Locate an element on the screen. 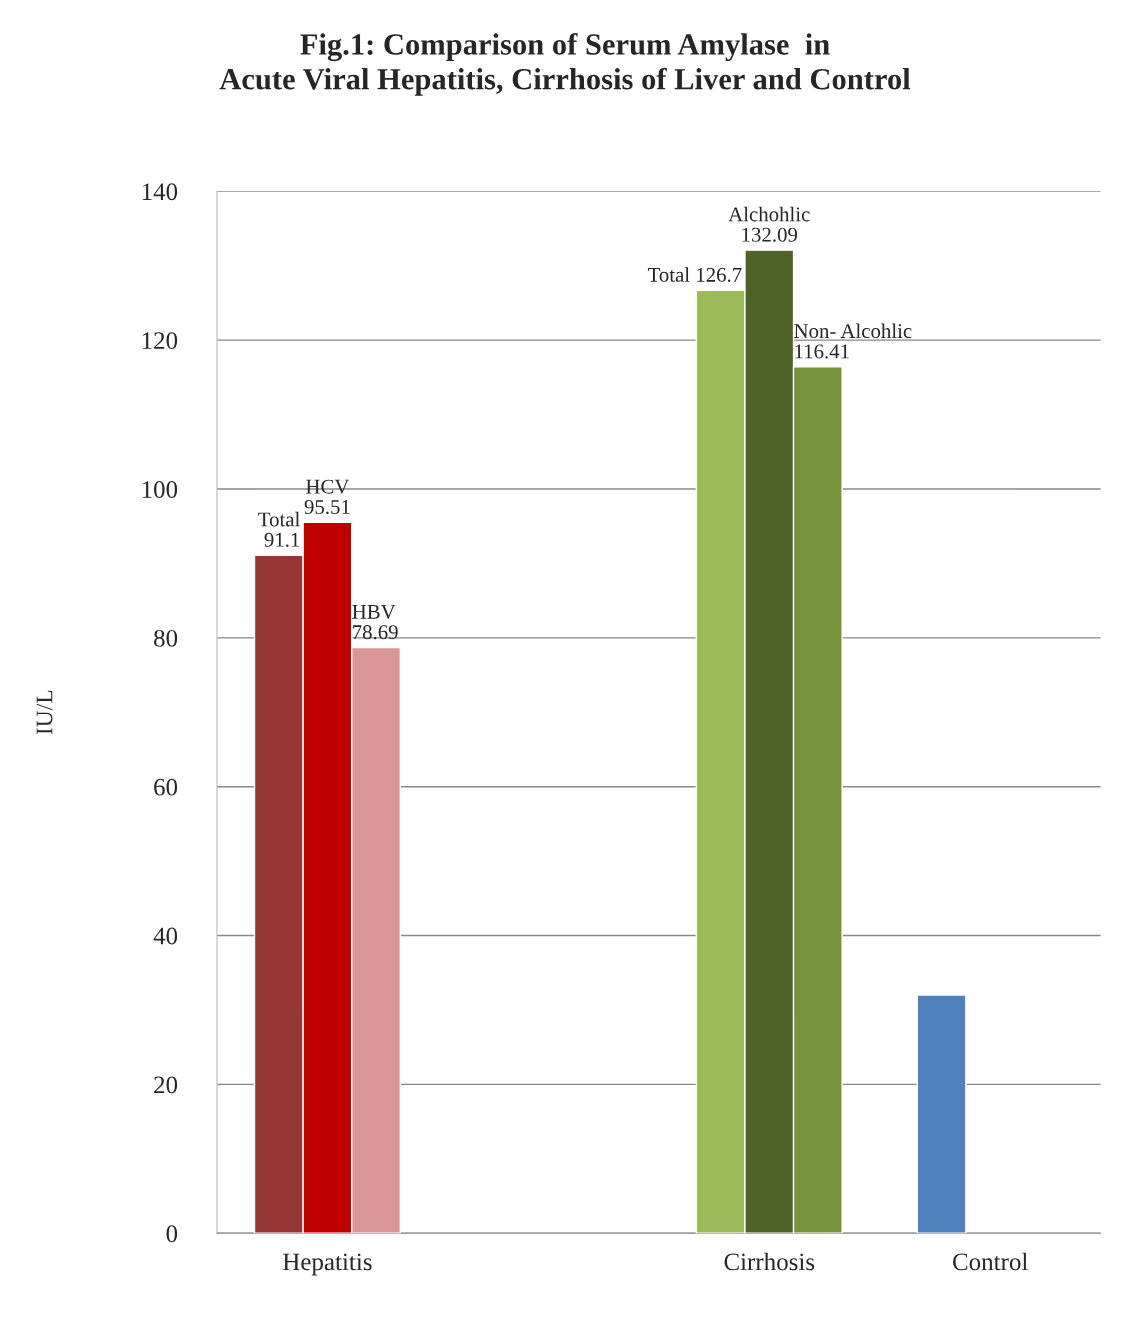  y-tick-label: 0 is located at coordinates (172, 1234).